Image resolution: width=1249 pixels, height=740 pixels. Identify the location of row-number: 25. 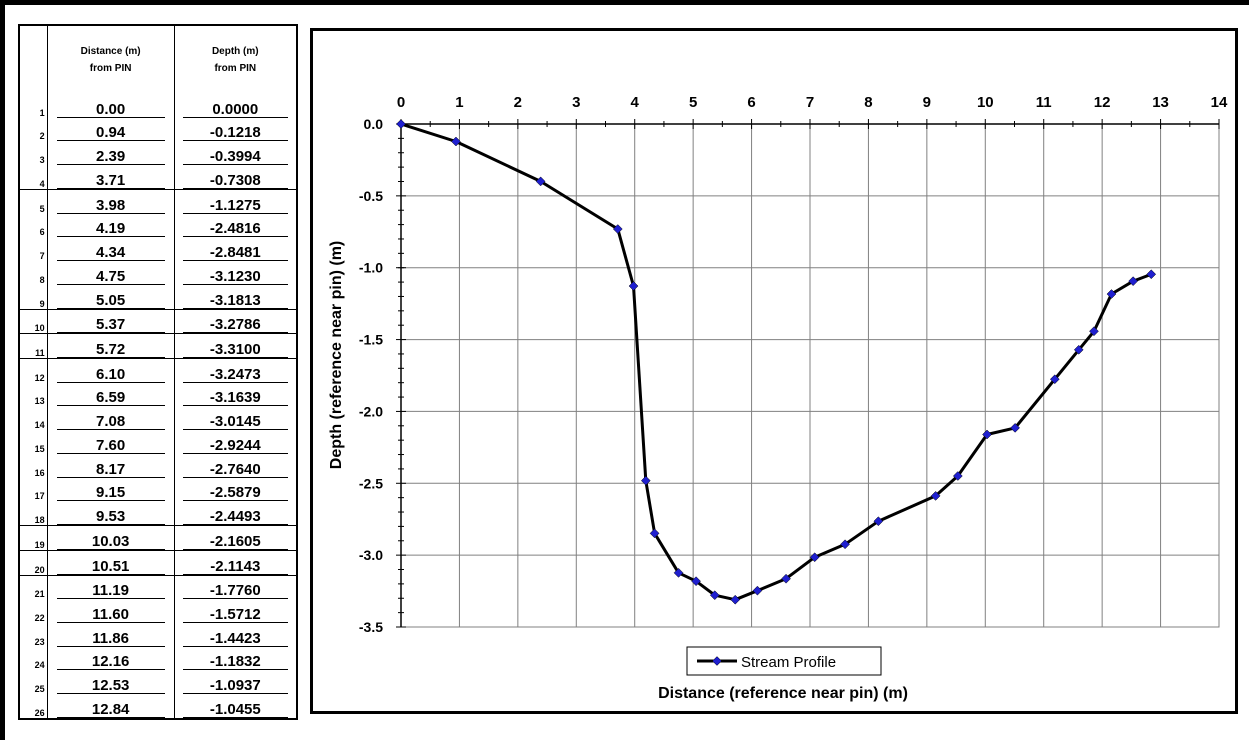
(39, 689).